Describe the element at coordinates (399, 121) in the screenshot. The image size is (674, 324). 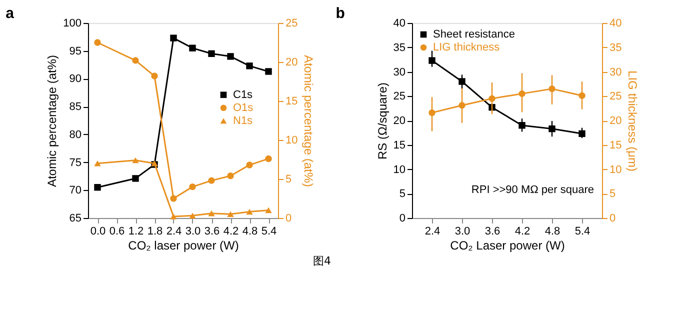
I see `y-tick-label: 20` at that location.